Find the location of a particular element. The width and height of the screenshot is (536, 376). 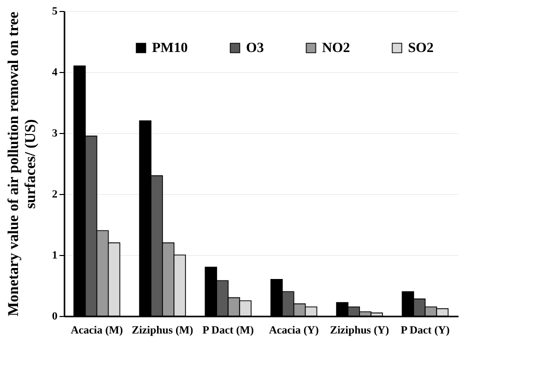

y-tick-label: 0 is located at coordinates (55, 316).